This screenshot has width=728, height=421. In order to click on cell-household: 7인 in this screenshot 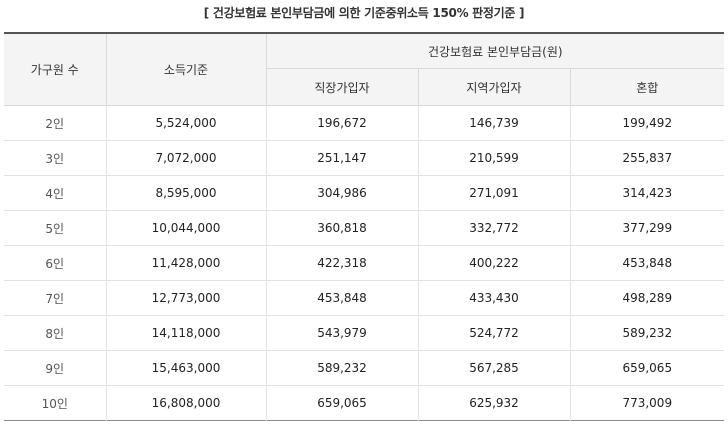, I will do `click(55, 298)`.